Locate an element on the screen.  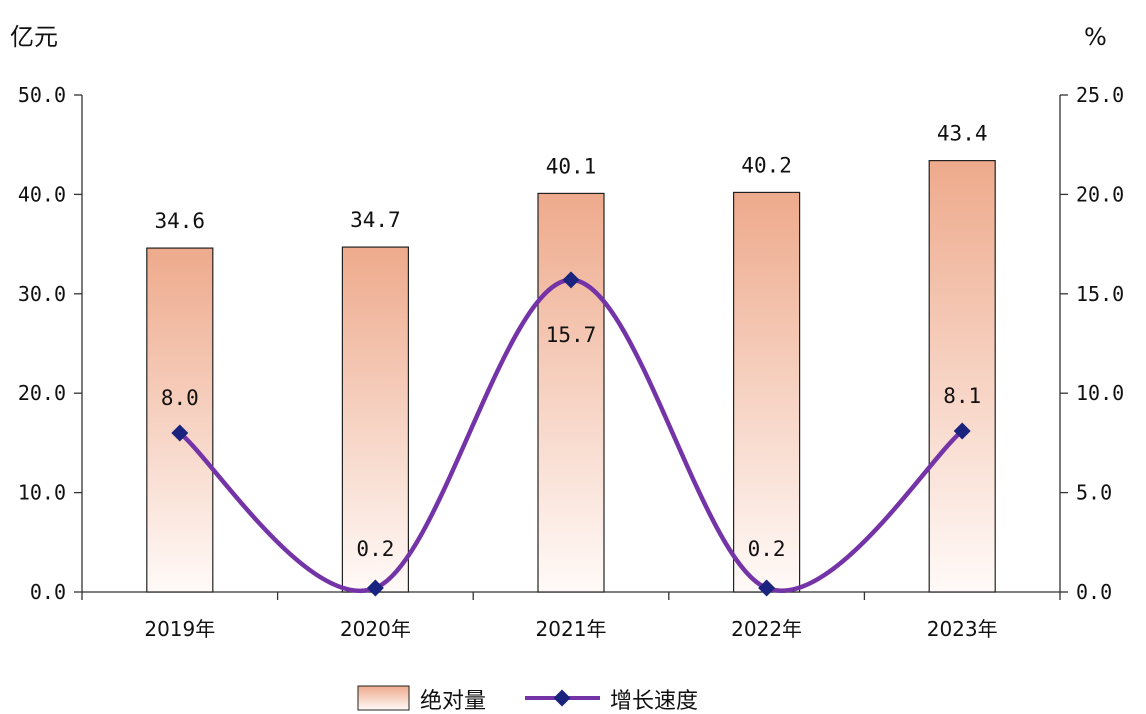
legend-line-label: 增长速度 is located at coordinates (654, 701).